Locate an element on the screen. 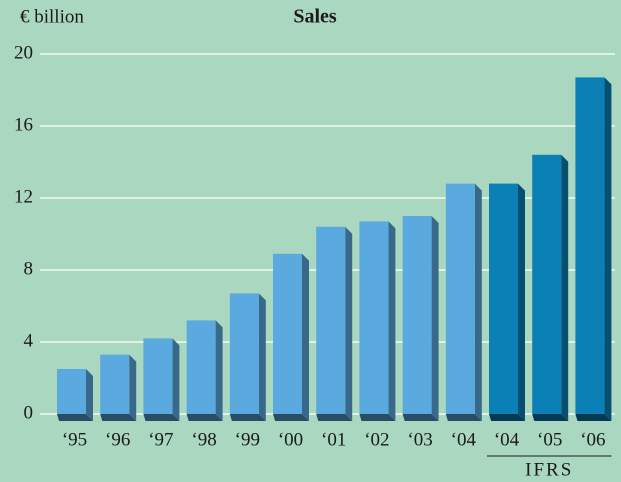  x-tick-label: ‘03 is located at coordinates (419, 439).